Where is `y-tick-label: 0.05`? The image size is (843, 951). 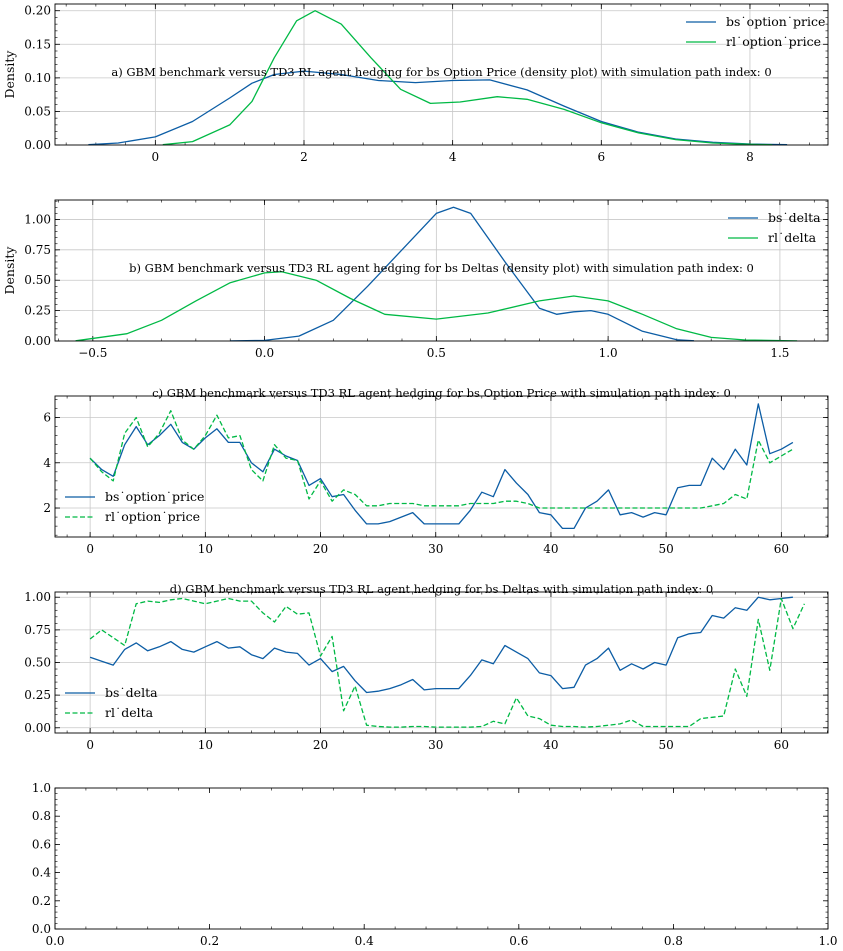 y-tick-label: 0.05 is located at coordinates (37, 111).